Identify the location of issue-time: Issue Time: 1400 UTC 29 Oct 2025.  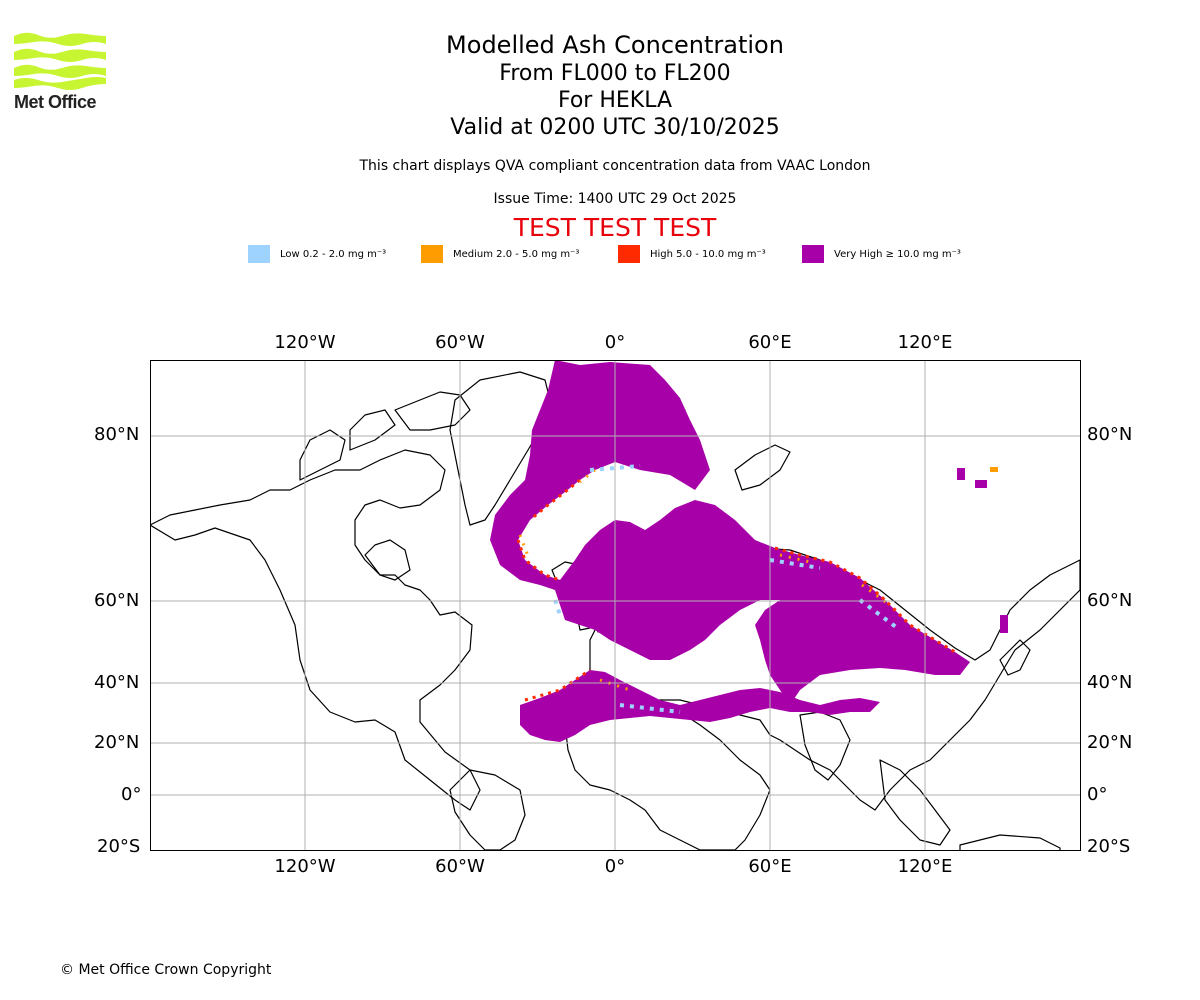
(615, 199).